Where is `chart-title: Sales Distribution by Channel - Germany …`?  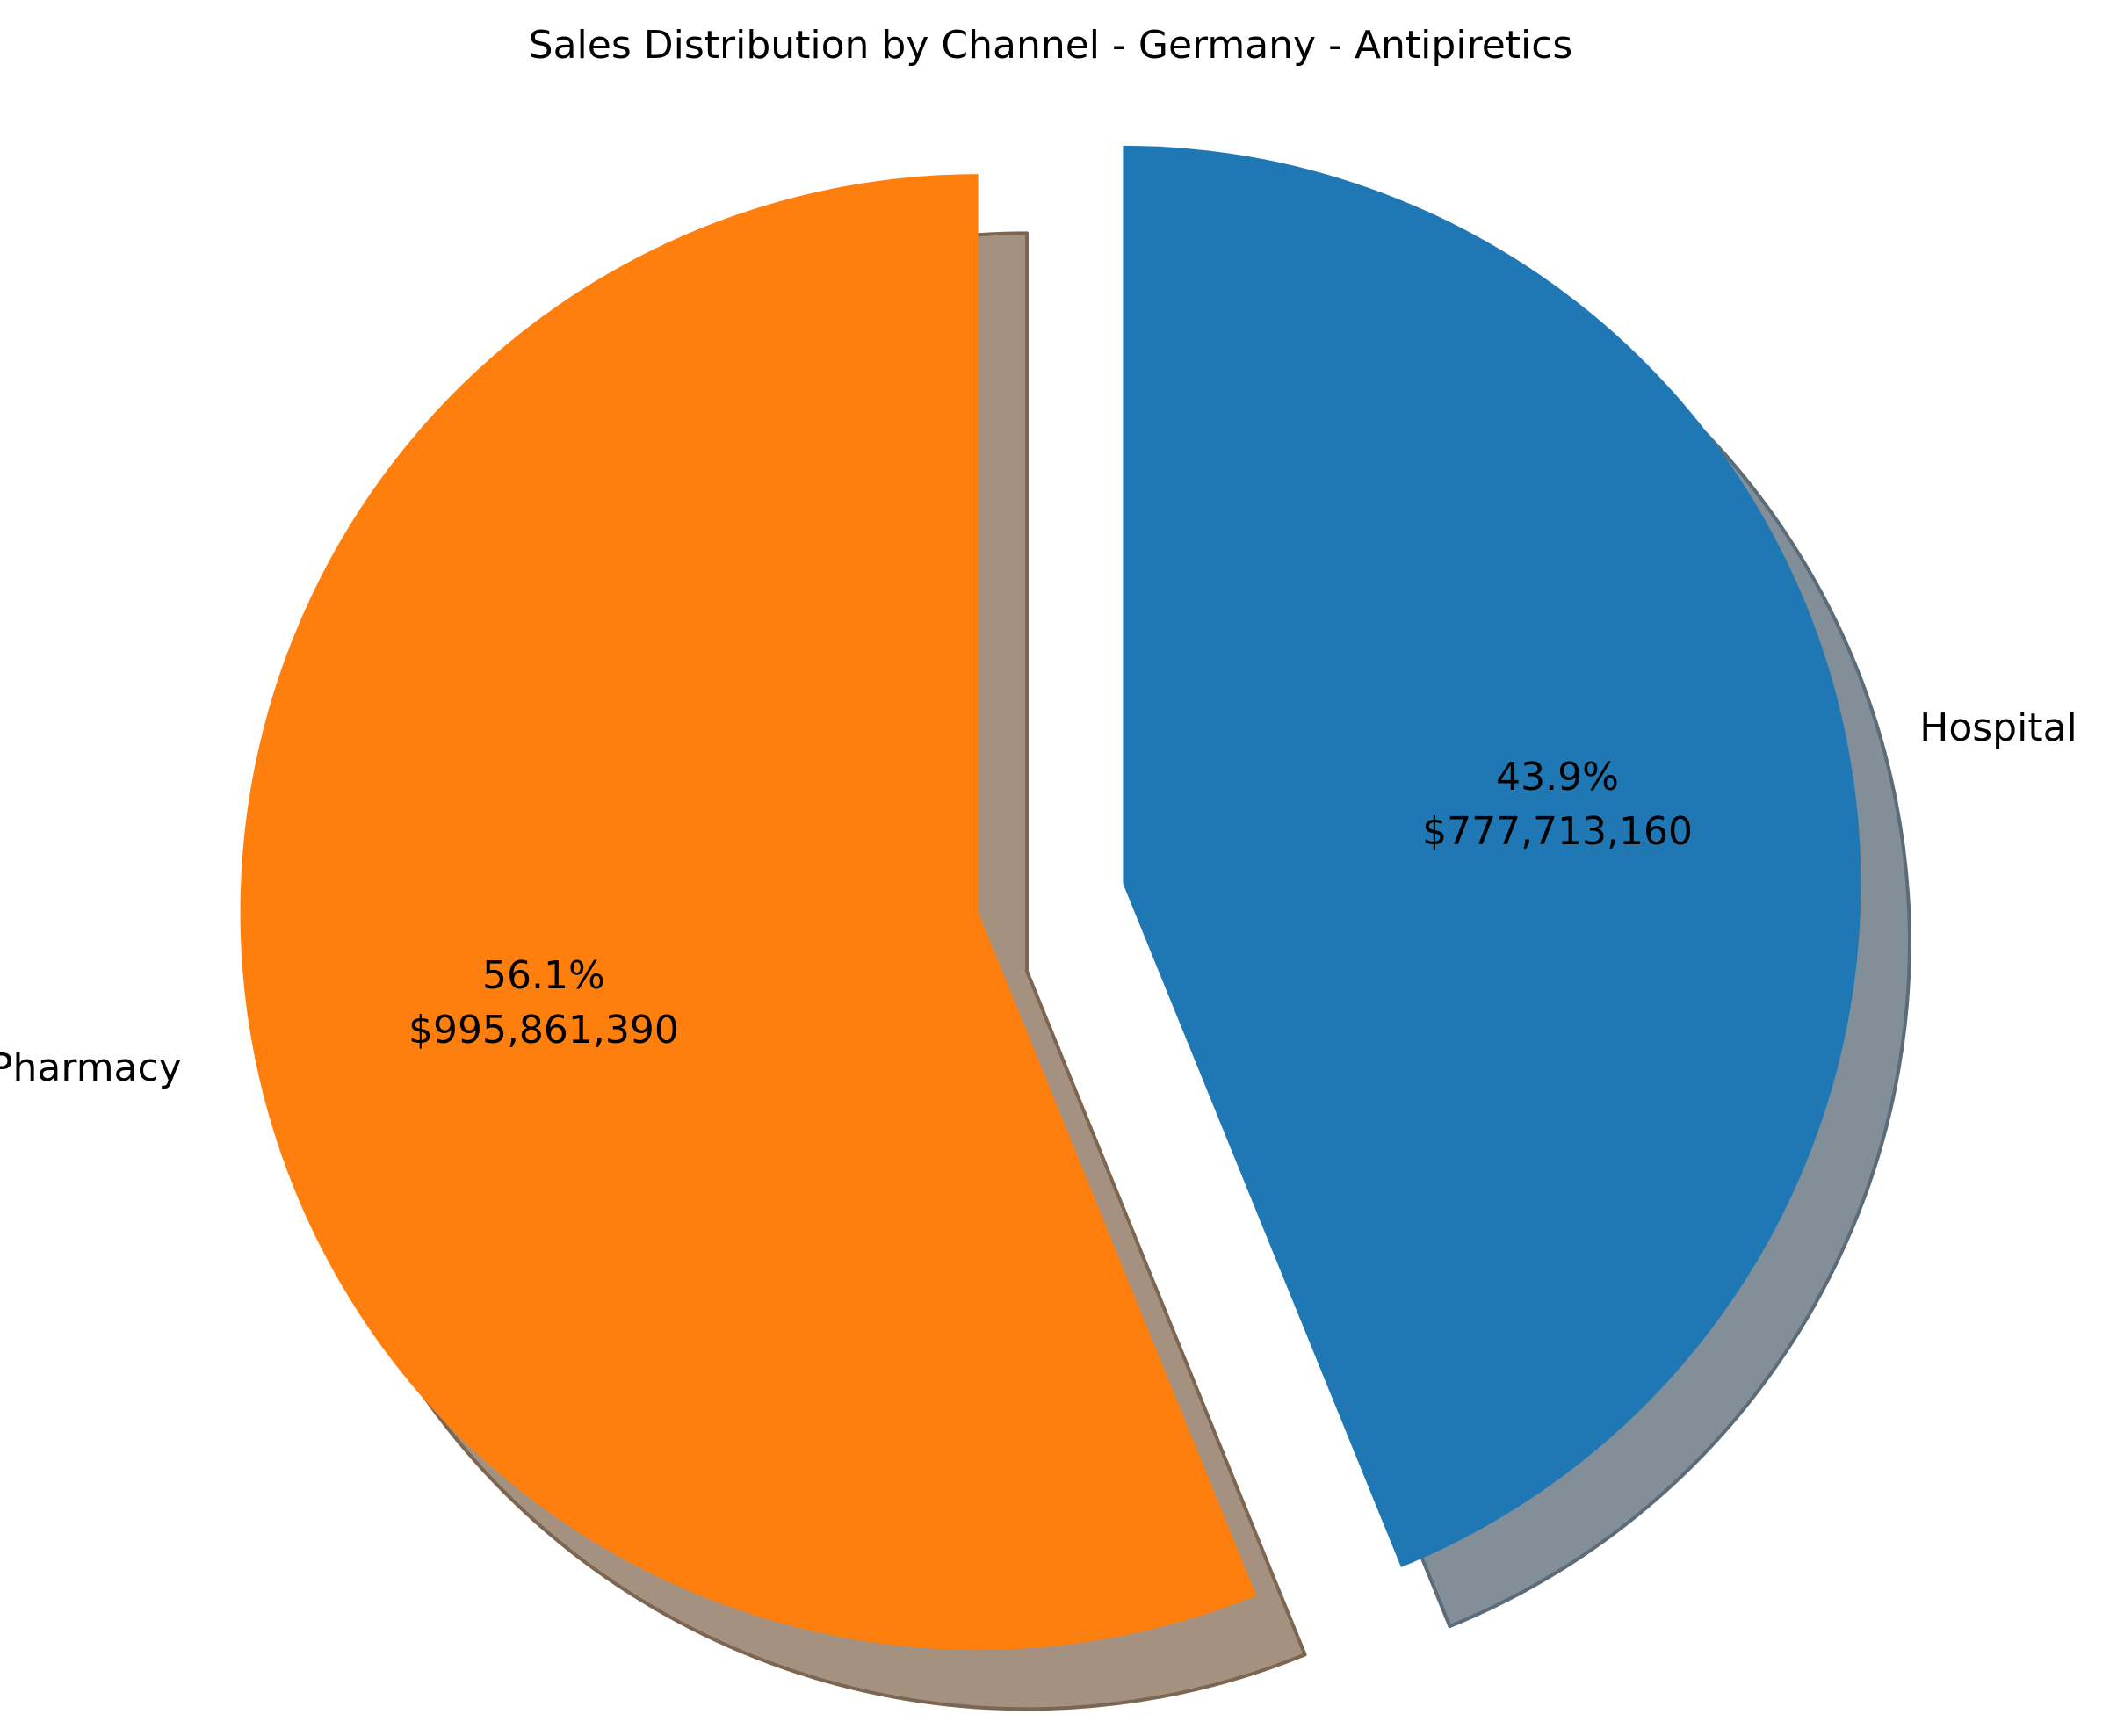
chart-title: Sales Distribution by Channel - Germany … is located at coordinates (1051, 45).